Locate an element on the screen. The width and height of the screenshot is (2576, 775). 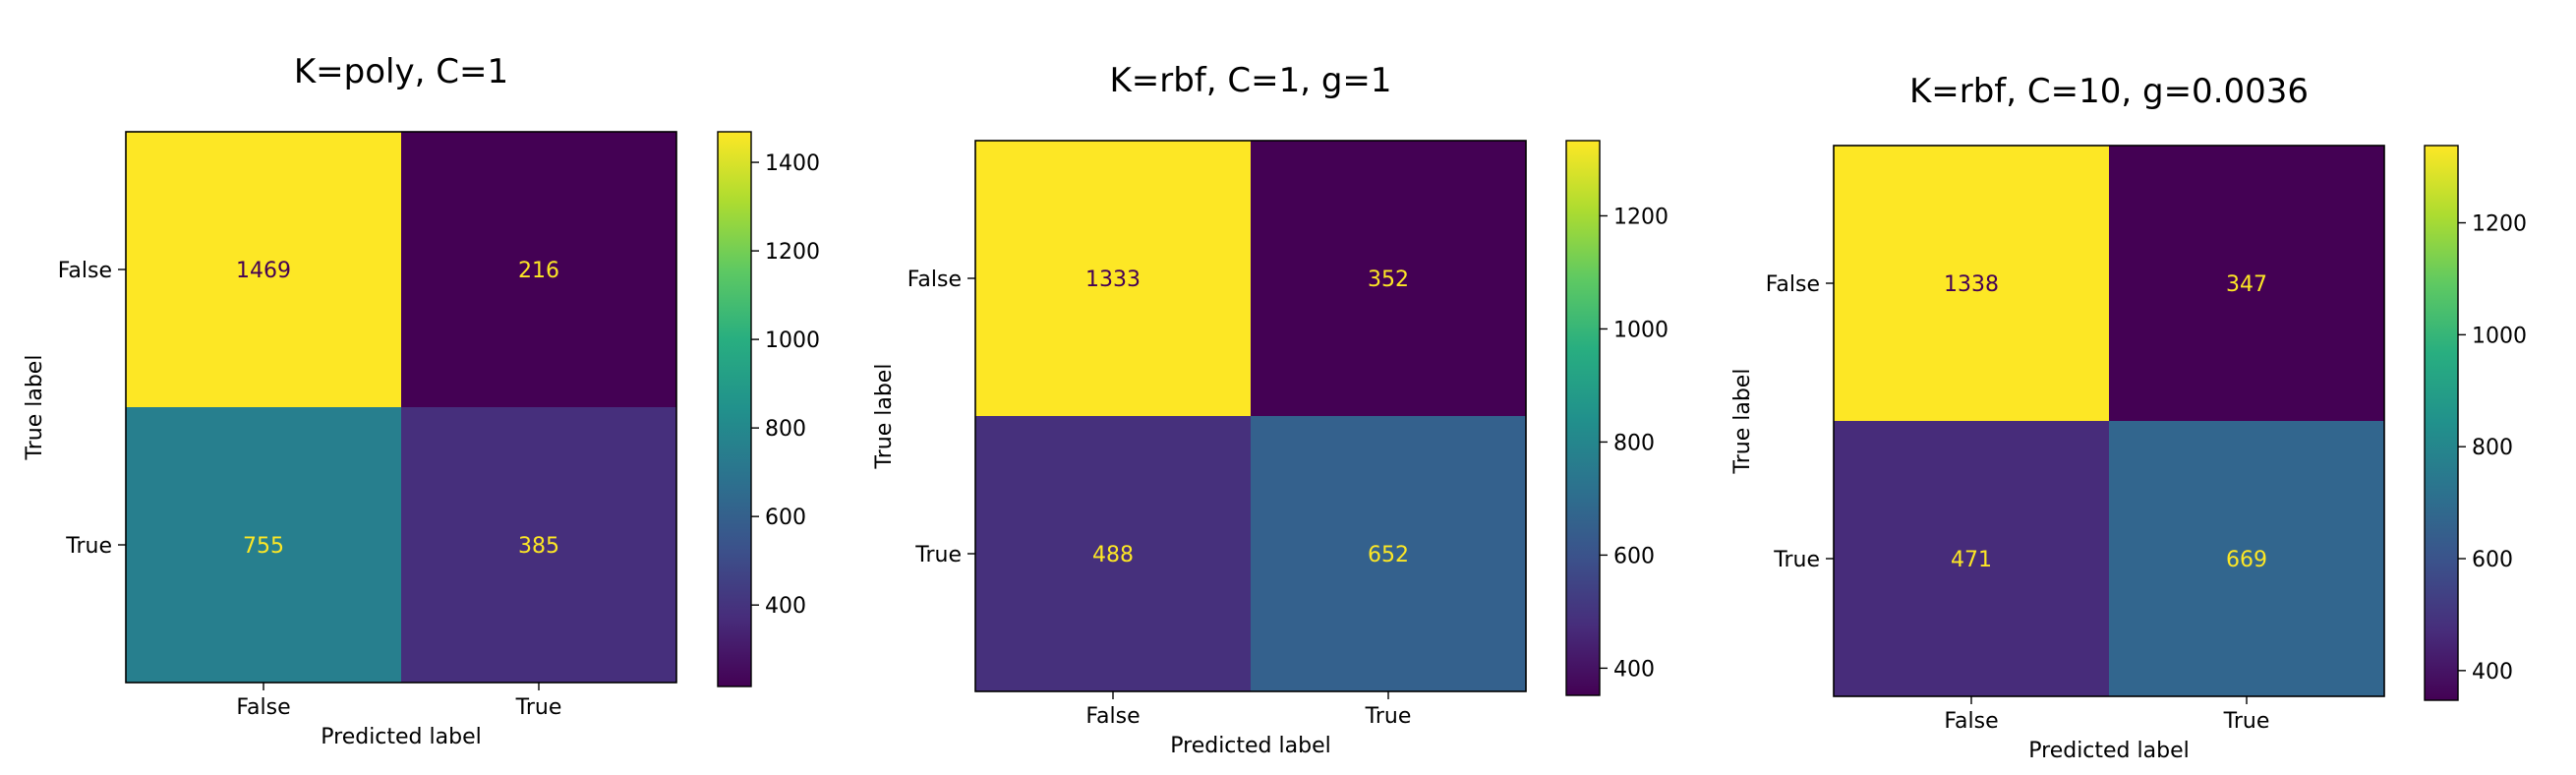
chart-title: K=rbf, C=1, g=1 is located at coordinates (1250, 81).